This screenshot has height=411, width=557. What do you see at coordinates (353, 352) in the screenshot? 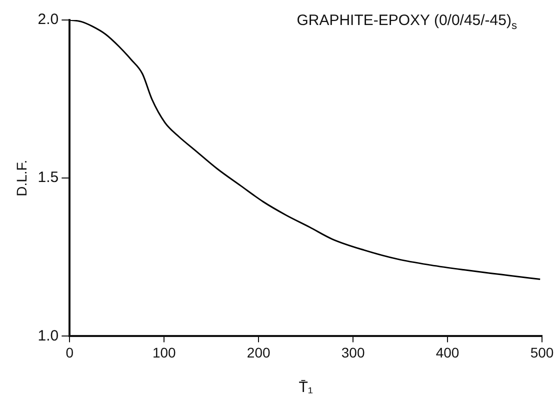
I see `x-tick-label: 300` at bounding box center [353, 352].